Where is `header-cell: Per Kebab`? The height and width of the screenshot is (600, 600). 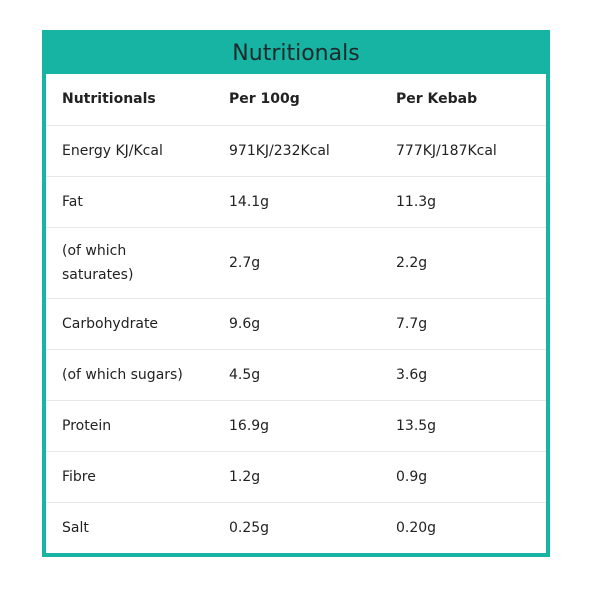 header-cell: Per Kebab is located at coordinates (463, 100).